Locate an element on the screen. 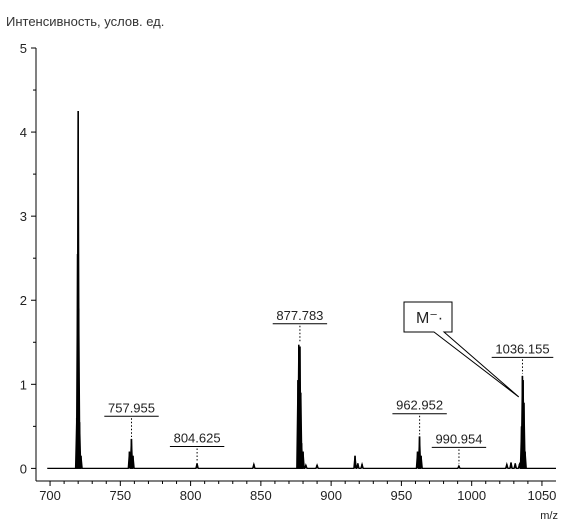 This screenshot has height=523, width=561. peak-label: 990.954 is located at coordinates (458, 438).